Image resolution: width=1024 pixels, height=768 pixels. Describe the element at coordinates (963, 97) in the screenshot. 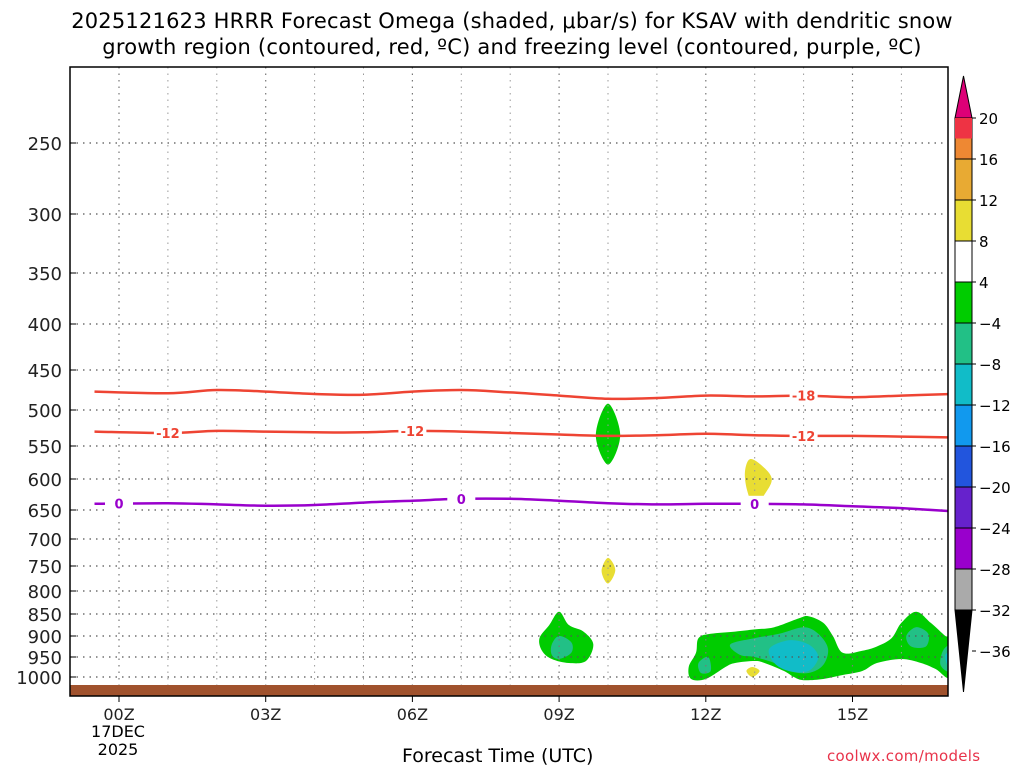

I see `colorbar-top-arrow` at that location.